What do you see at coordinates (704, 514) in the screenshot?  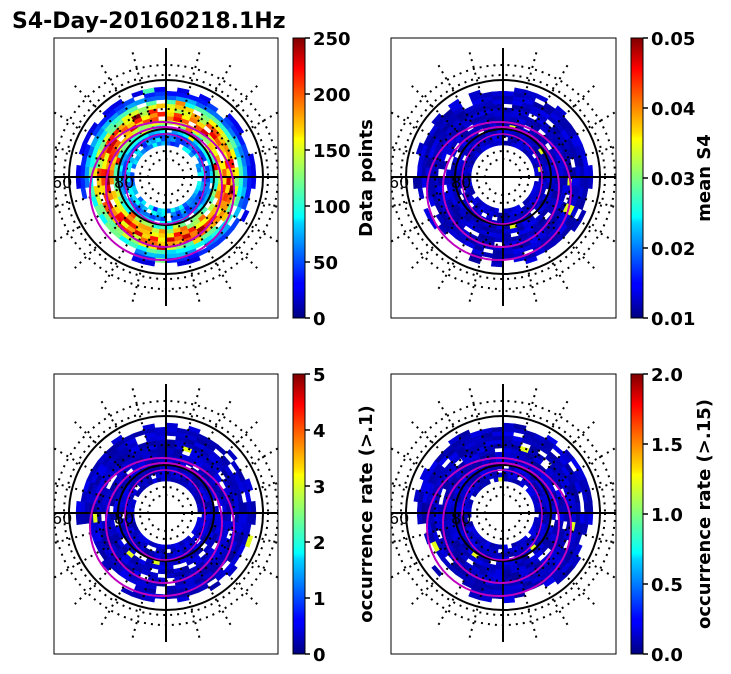 I see `colorbar-label: occurrence rate (>.15)` at bounding box center [704, 514].